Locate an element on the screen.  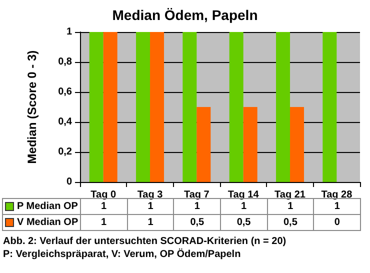
y-tick-label: 0 is located at coordinates (69, 182).